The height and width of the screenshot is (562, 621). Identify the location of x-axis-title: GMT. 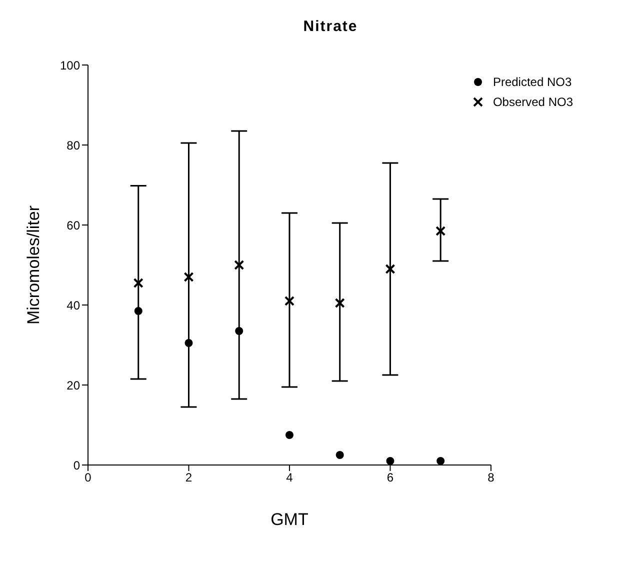
(289, 519).